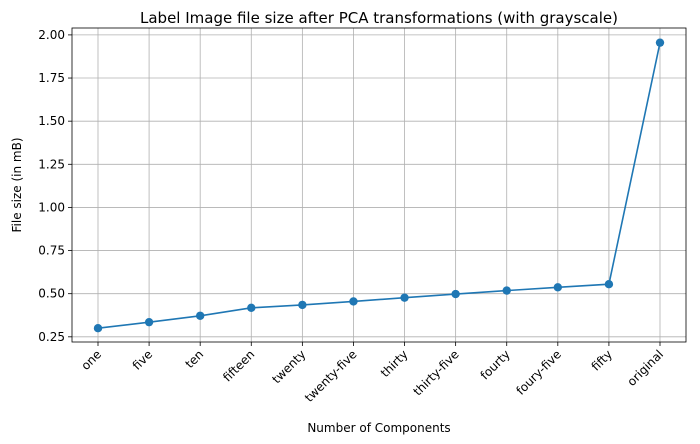  What do you see at coordinates (51, 35) in the screenshot?
I see `y-tick-label: 2.00` at bounding box center [51, 35].